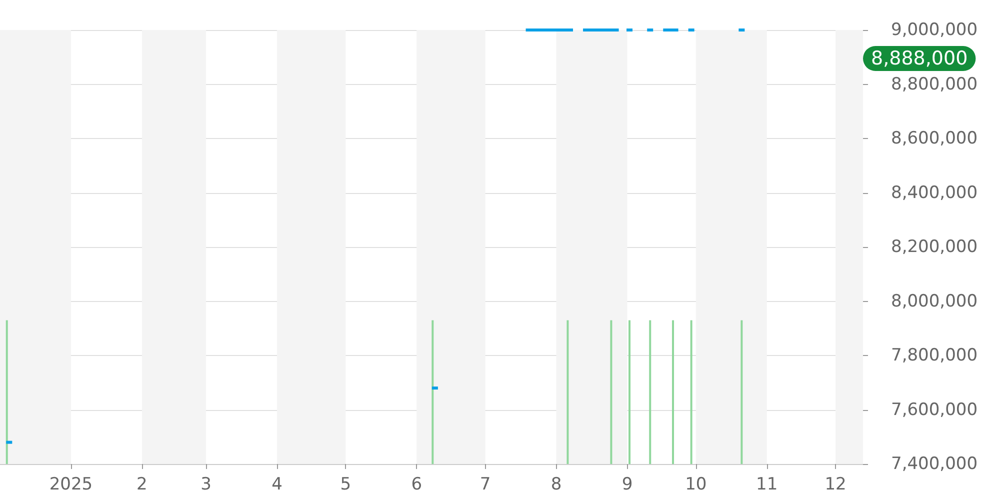  Describe the element at coordinates (934, 84) in the screenshot. I see `y-tick-label: 8,800,000` at that location.